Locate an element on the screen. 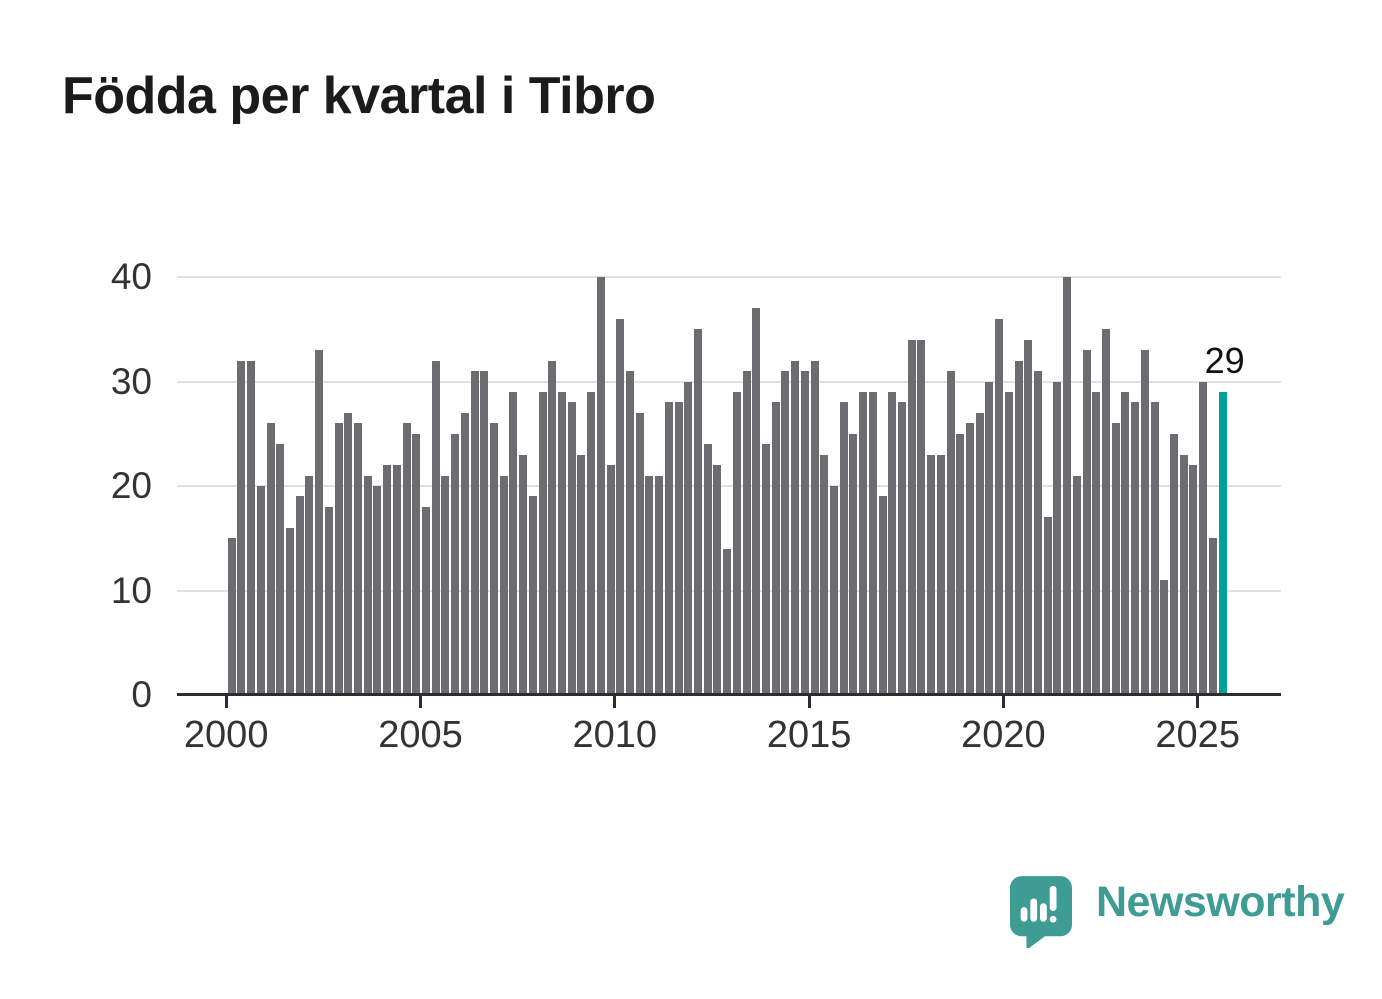 Image resolution: width=1382 pixels, height=999 pixels. y-tick-label: 40 is located at coordinates (131, 276).